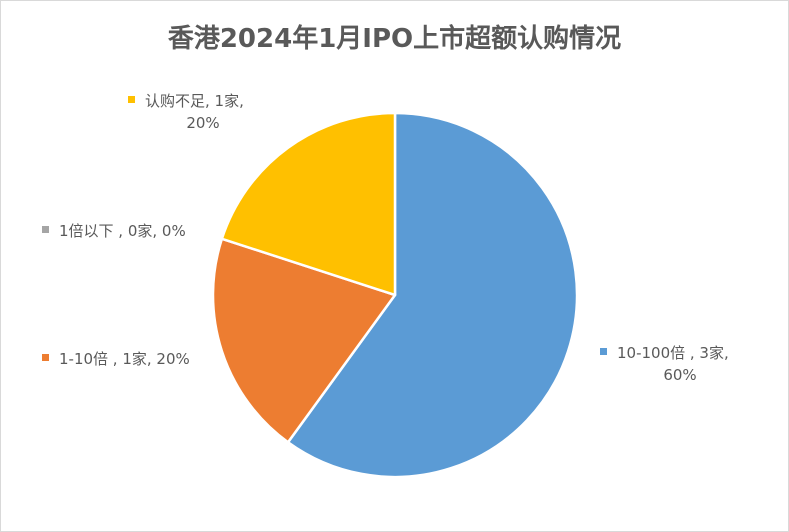  Describe the element at coordinates (122, 231) in the screenshot. I see `slice-label-text-line1: 1倍以下 , 0家, 0%` at that location.